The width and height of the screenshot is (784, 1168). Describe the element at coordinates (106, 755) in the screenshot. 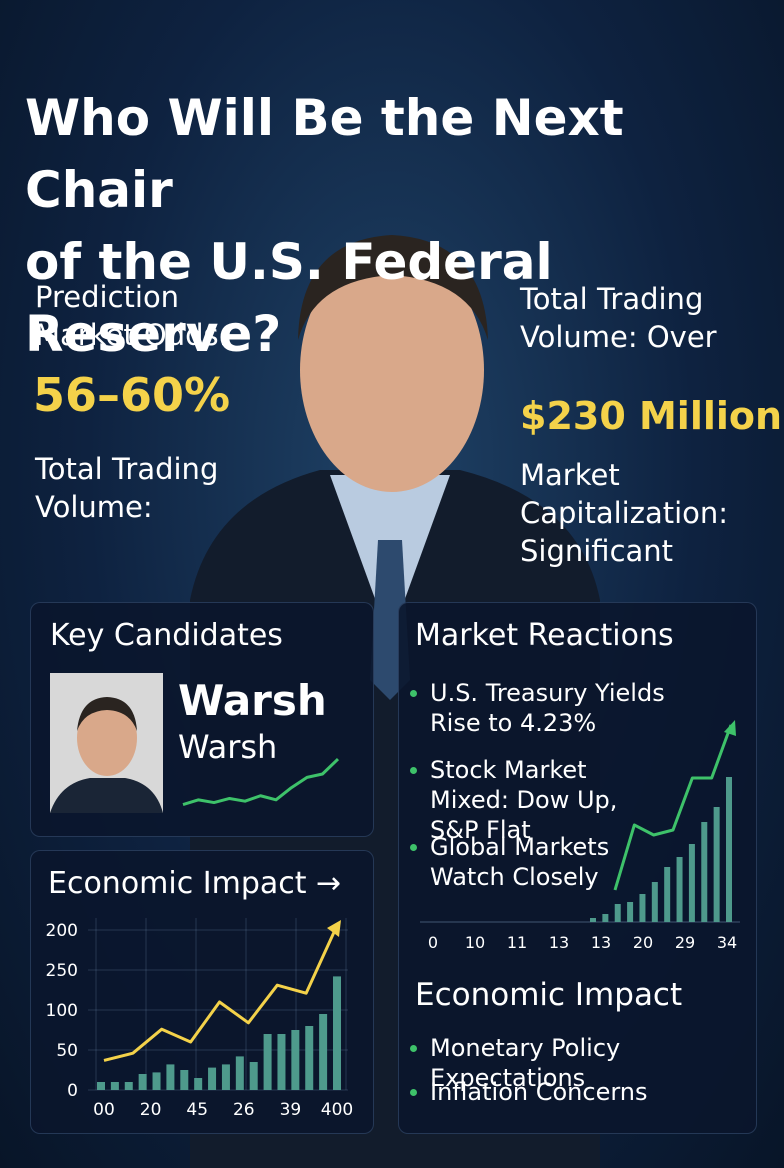

I see `photo-art` at that location.